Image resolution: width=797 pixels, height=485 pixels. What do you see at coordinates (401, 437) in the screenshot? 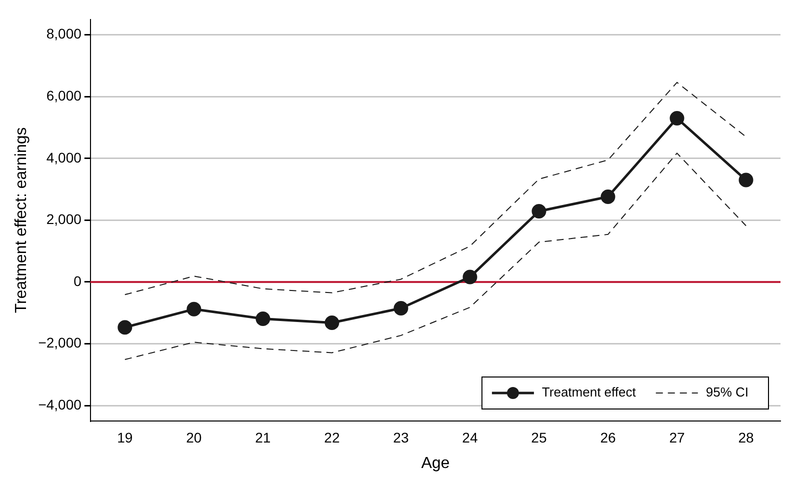
I see `x-tick-label: 23` at bounding box center [401, 437].